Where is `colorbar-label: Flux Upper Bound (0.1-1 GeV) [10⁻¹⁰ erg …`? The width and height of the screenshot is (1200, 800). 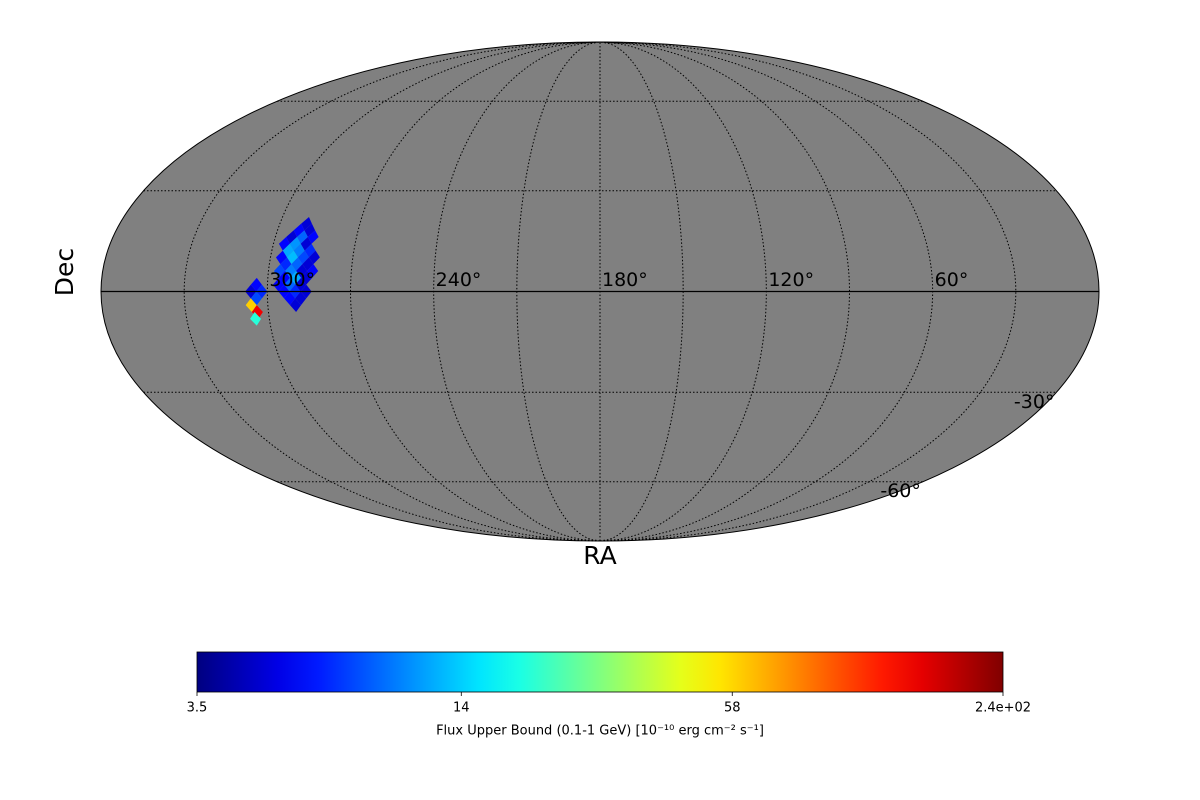 colorbar-label: Flux Upper Bound (0.1-1 GeV) [10⁻¹⁰ erg … is located at coordinates (600, 731).